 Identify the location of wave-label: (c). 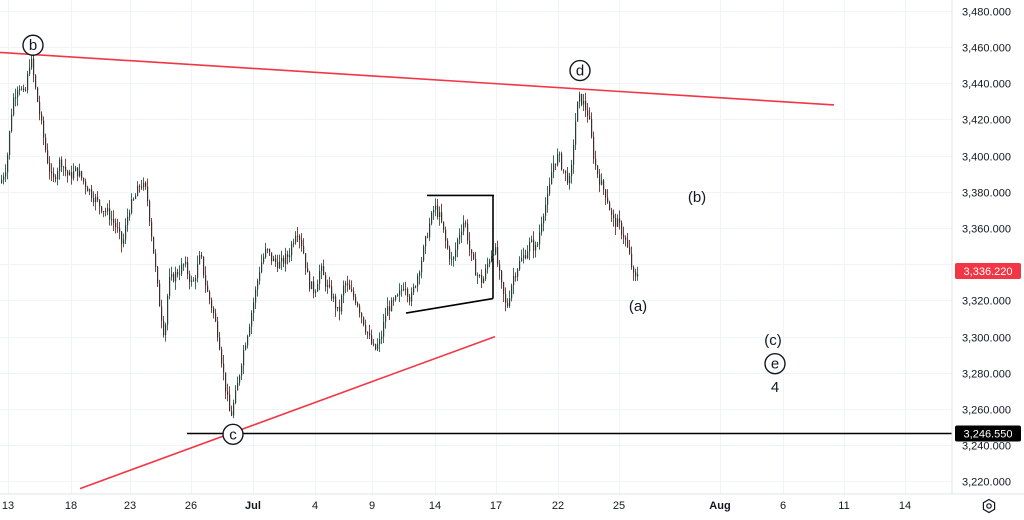
(773, 340).